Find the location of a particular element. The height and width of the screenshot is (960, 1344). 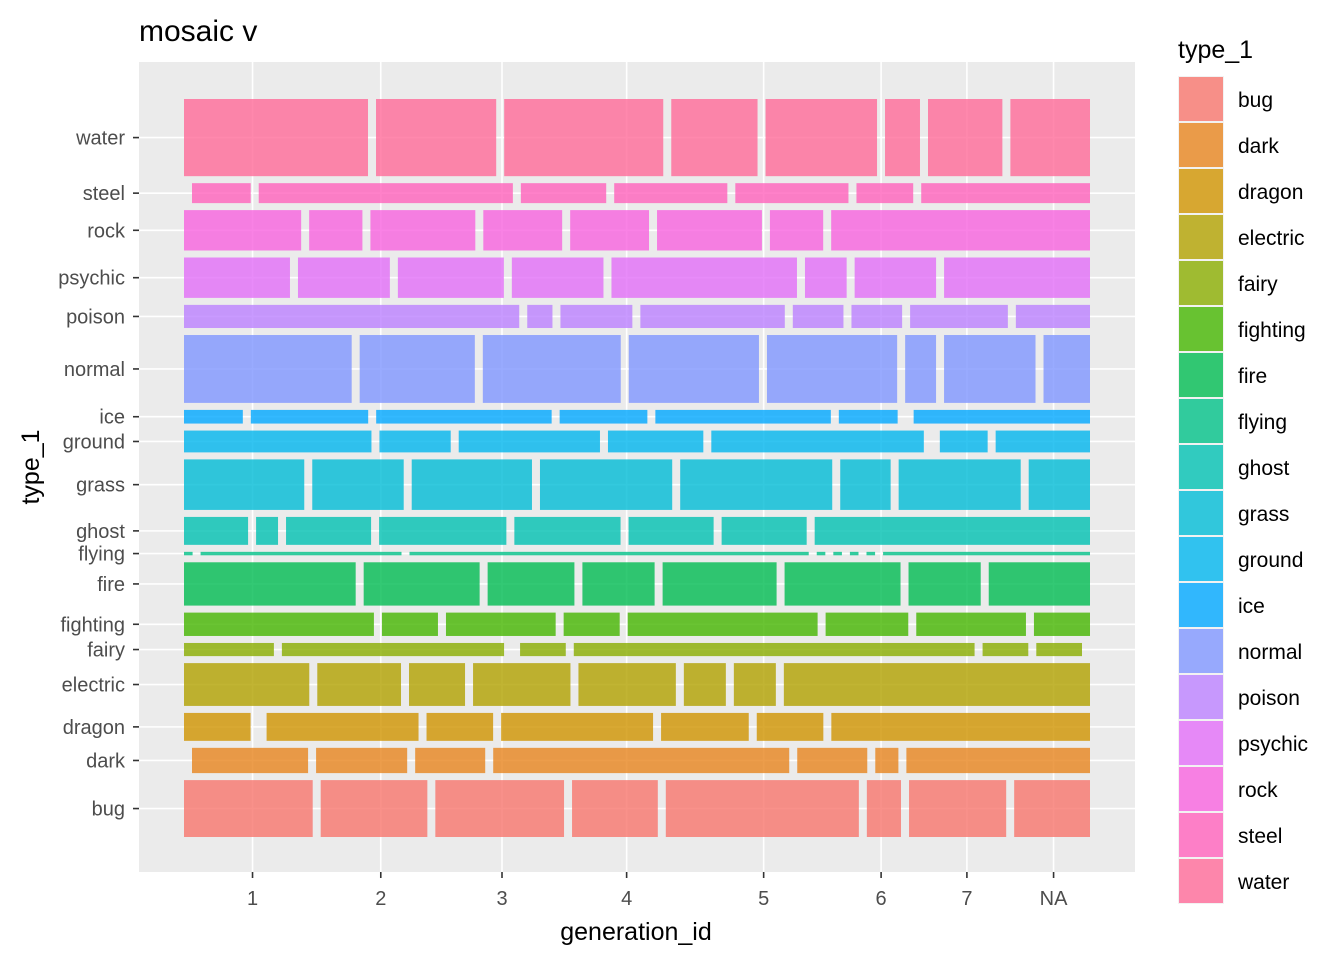

legend-label-fire: fire is located at coordinates (1252, 376).